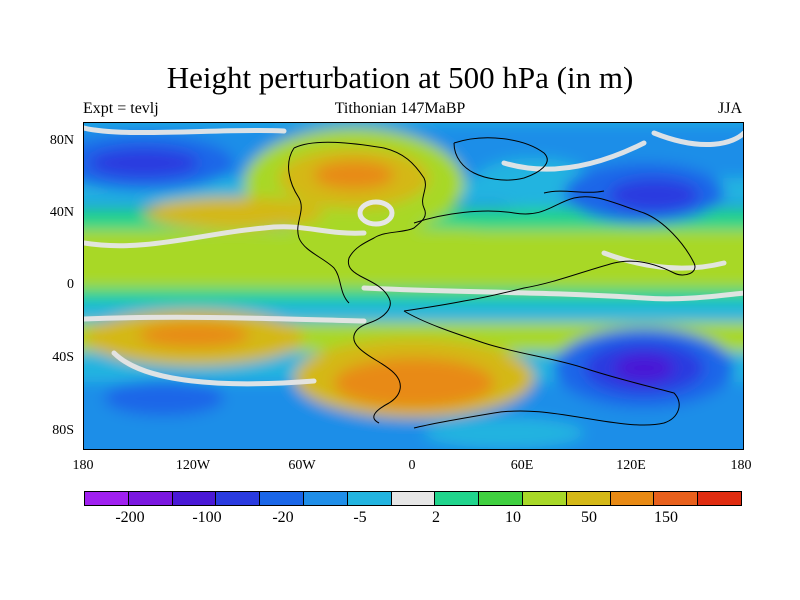 Image resolution: width=800 pixels, height=600 pixels. What do you see at coordinates (400, 108) in the screenshot?
I see `period-label: Tithonian 147MaBP` at bounding box center [400, 108].